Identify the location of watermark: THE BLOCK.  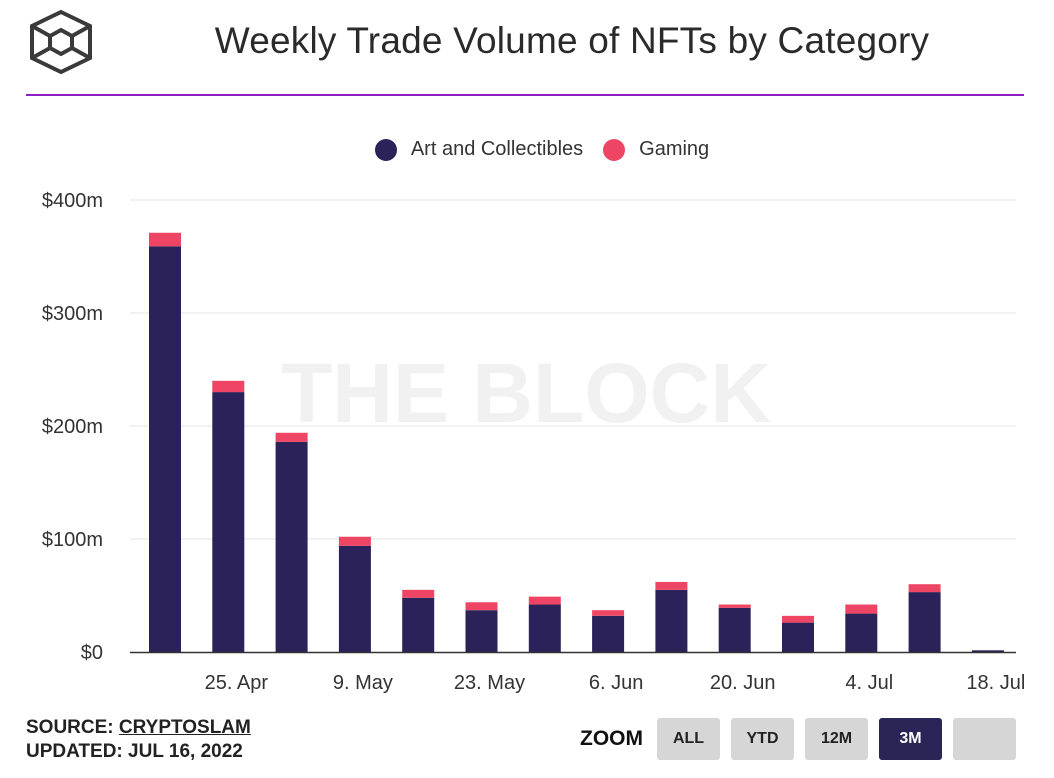
(526, 393).